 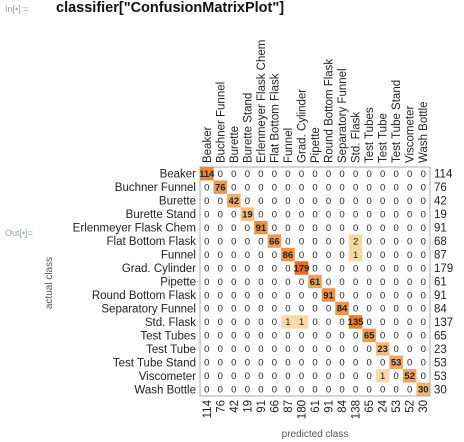 What do you see at coordinates (342, 309) in the screenshot?
I see `cell-value: 84` at bounding box center [342, 309].